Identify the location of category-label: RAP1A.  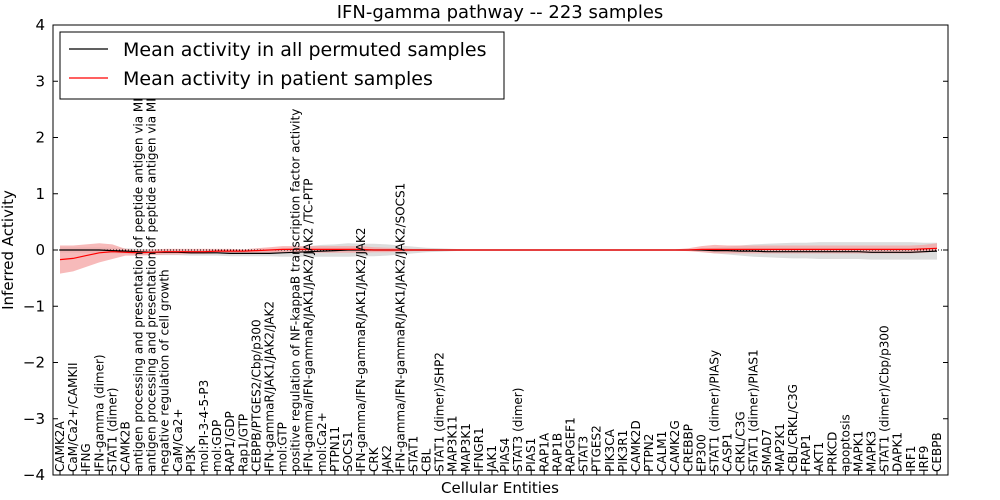
(544, 452).